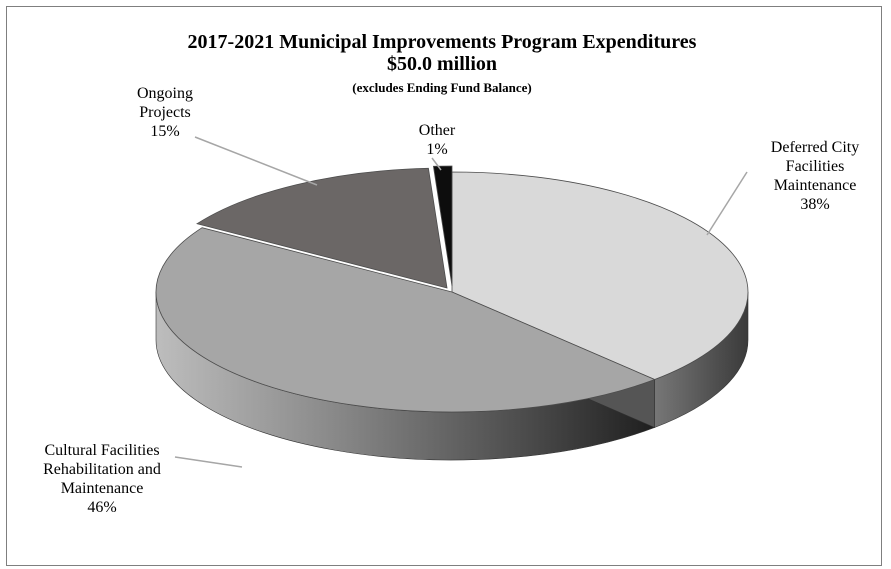  Describe the element at coordinates (322, 228) in the screenshot. I see `pie-slice-ongoing-projects` at that location.